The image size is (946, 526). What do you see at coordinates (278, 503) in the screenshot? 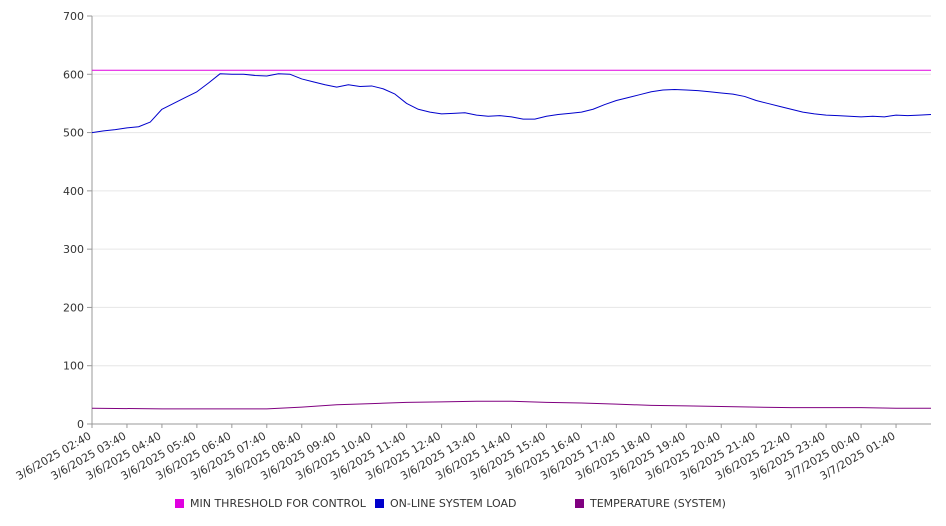
I see `legend-label-min-threshold: MIN THRESHOLD FOR CONTROL` at bounding box center [278, 503].